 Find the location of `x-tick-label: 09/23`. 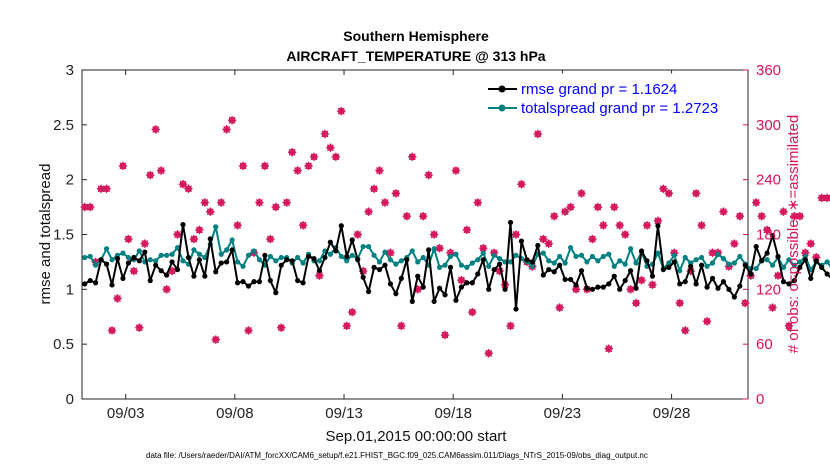

x-tick-label: 09/23 is located at coordinates (563, 413).